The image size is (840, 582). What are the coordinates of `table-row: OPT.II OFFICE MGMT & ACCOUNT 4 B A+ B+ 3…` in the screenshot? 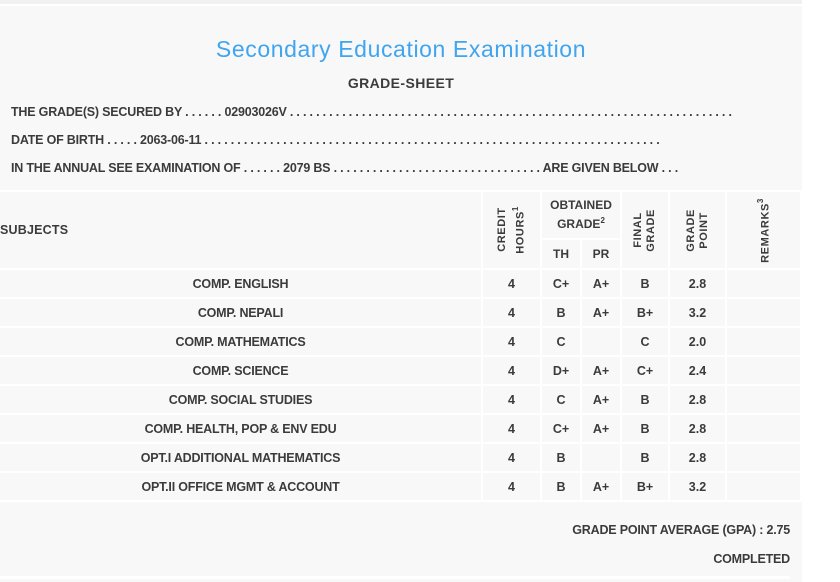 It's located at (400, 486).